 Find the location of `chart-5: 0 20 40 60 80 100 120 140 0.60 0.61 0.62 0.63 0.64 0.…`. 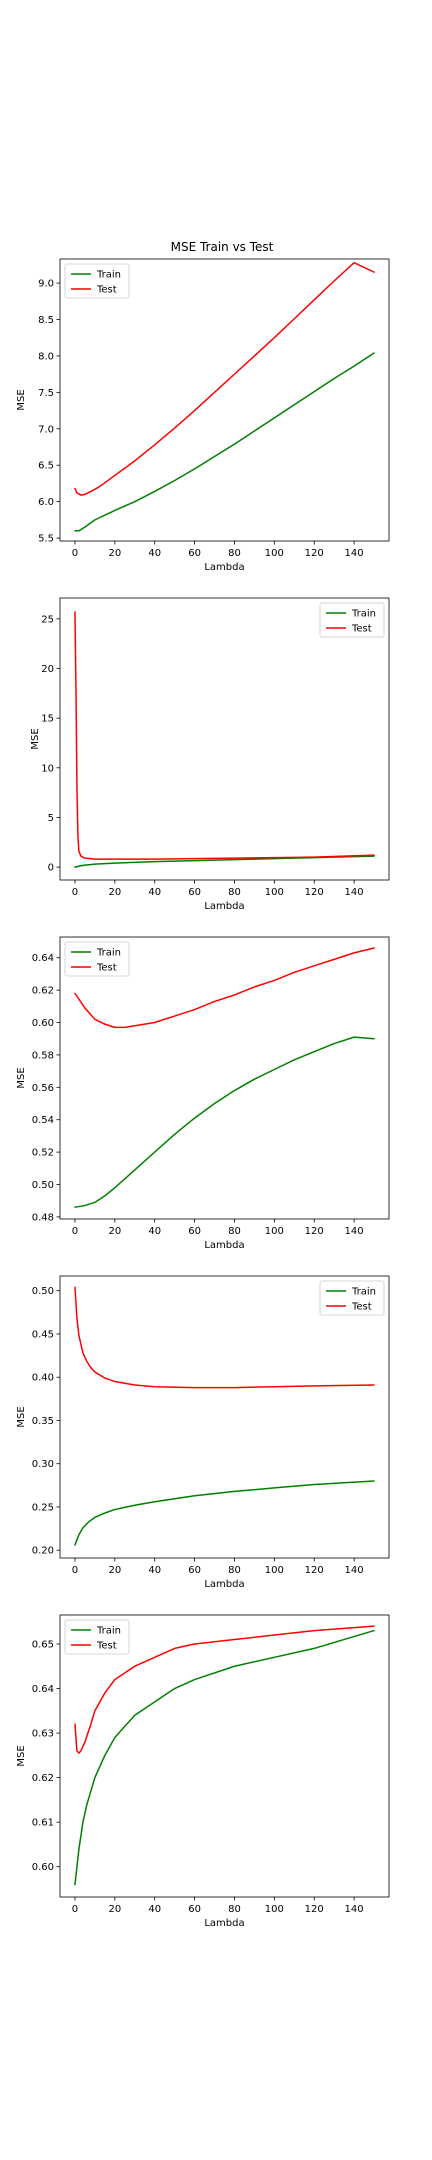

chart-5: 0 20 40 60 80 100 120 140 0.60 0.61 0.62 0.63 0.64 0.… is located at coordinates (203, 1771).